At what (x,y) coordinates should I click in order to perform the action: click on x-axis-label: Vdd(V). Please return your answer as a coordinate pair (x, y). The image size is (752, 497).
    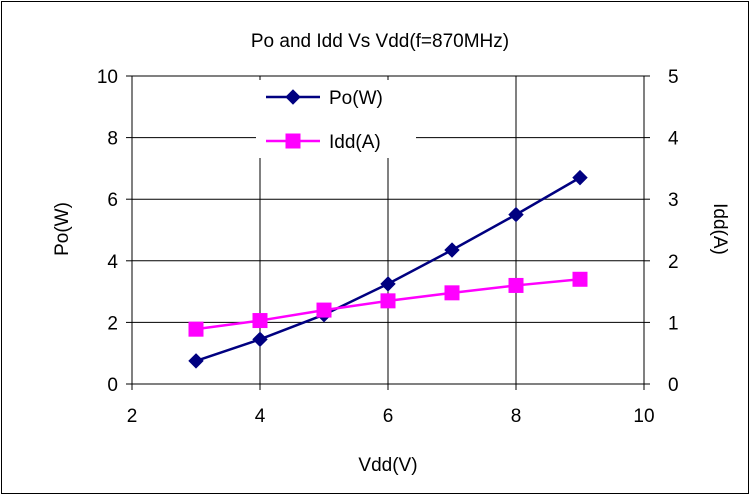
    Looking at the image, I should click on (387, 465).